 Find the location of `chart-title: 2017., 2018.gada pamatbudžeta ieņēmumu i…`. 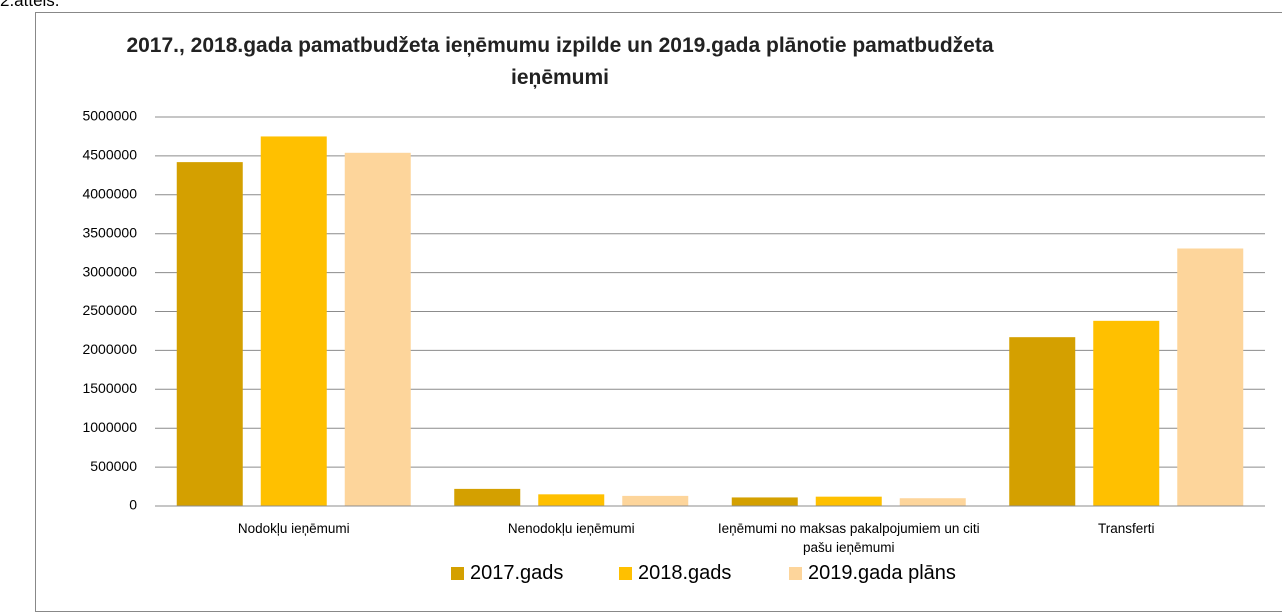

chart-title: 2017., 2018.gada pamatbudžeta ieņēmumu i… is located at coordinates (560, 61).